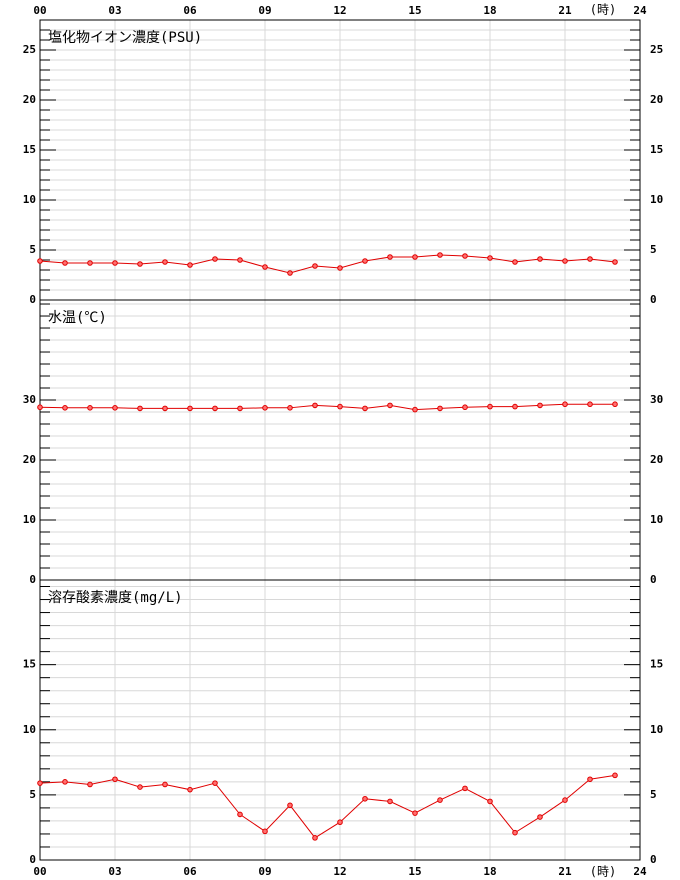  I want to click on panel-title: 塩化物イオン濃度(PSU), so click(125, 38).